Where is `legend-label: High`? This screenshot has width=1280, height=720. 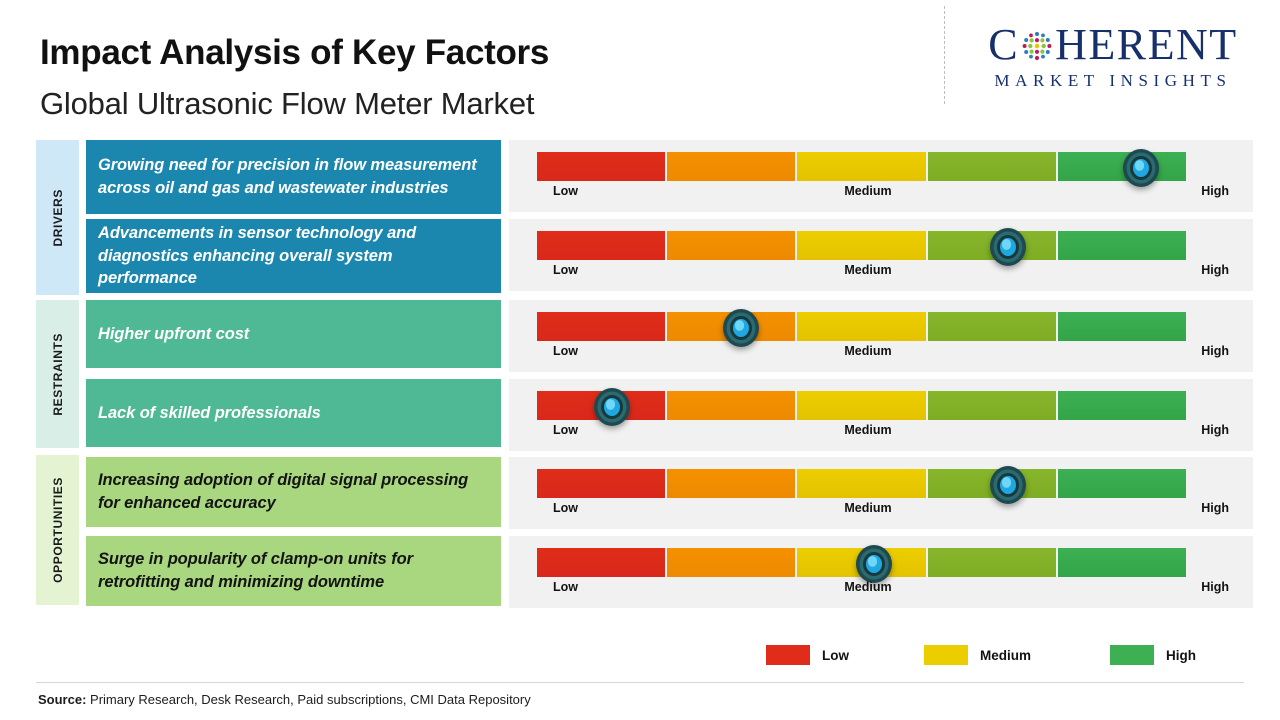 legend-label: High is located at coordinates (1181, 655).